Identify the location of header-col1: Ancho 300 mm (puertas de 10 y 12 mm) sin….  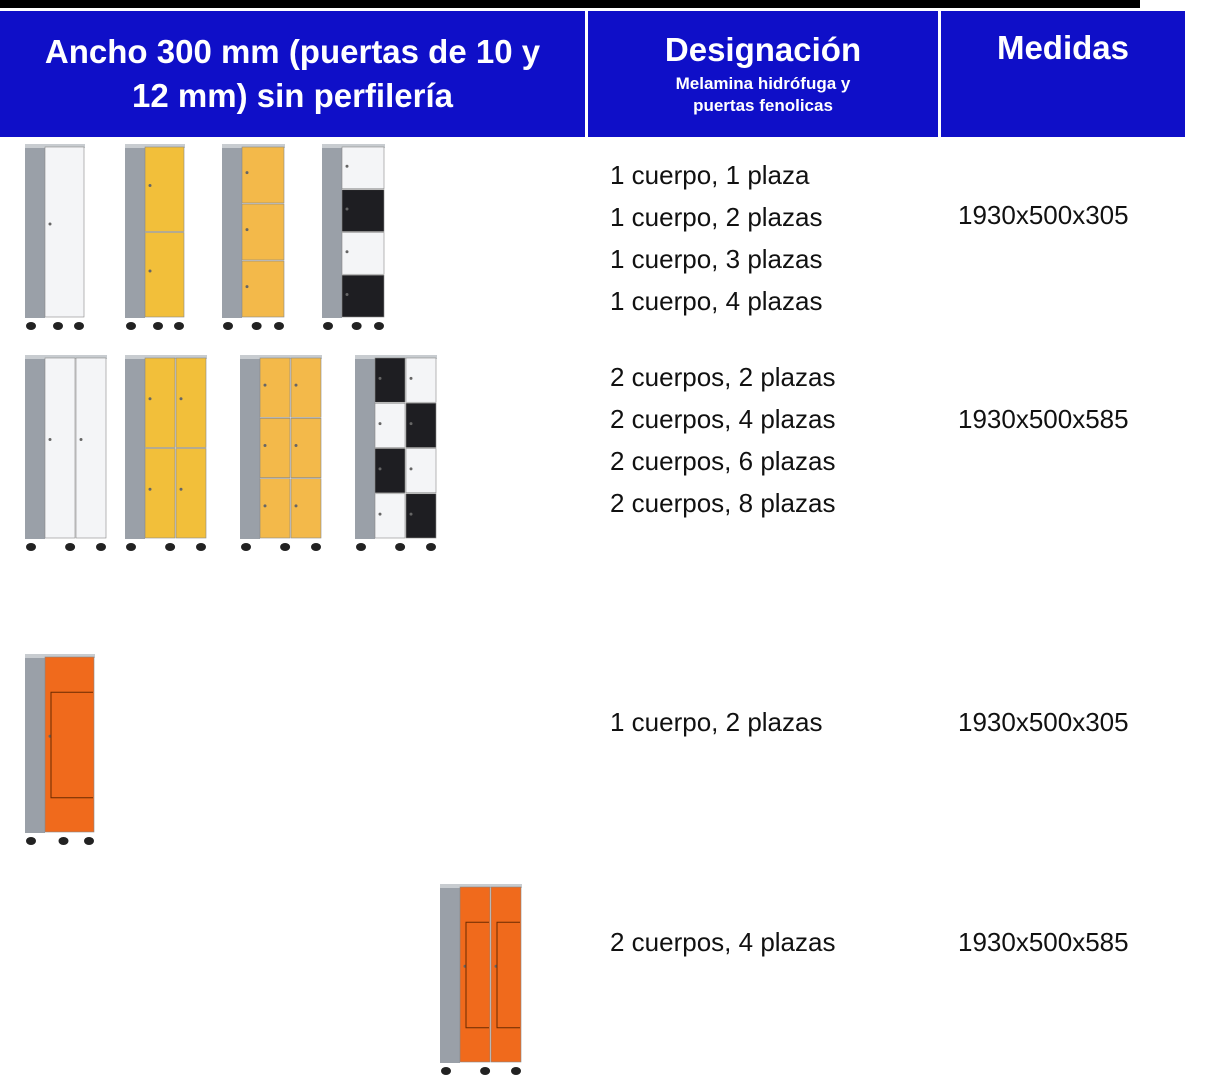
(292, 73).